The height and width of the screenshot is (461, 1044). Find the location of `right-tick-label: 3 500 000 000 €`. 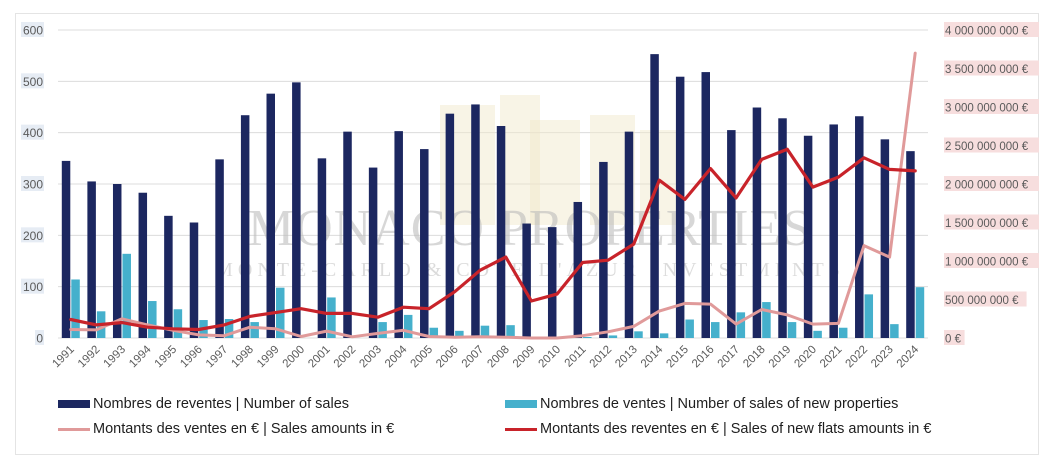

right-tick-label: 3 500 000 000 € is located at coordinates (987, 70).